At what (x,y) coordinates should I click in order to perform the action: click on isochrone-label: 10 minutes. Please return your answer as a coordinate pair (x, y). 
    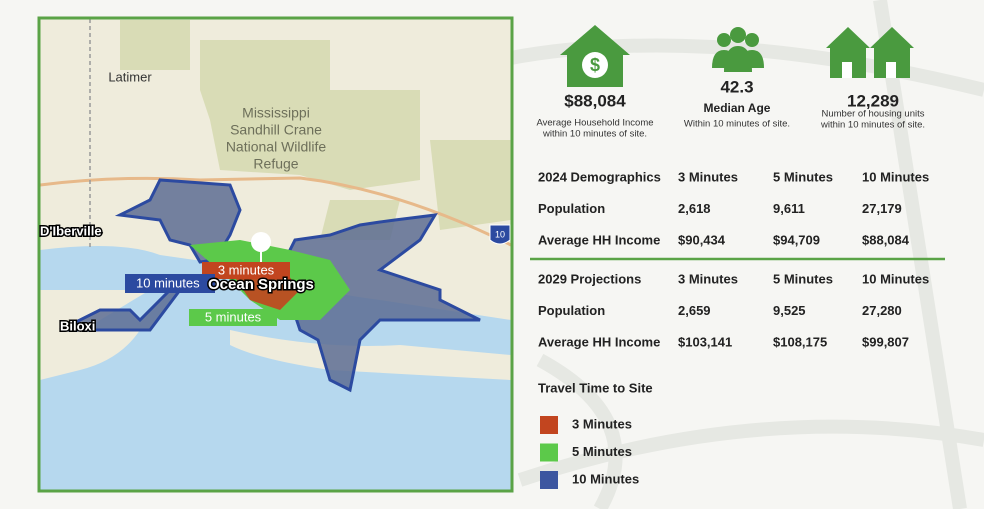
    Looking at the image, I should click on (168, 282).